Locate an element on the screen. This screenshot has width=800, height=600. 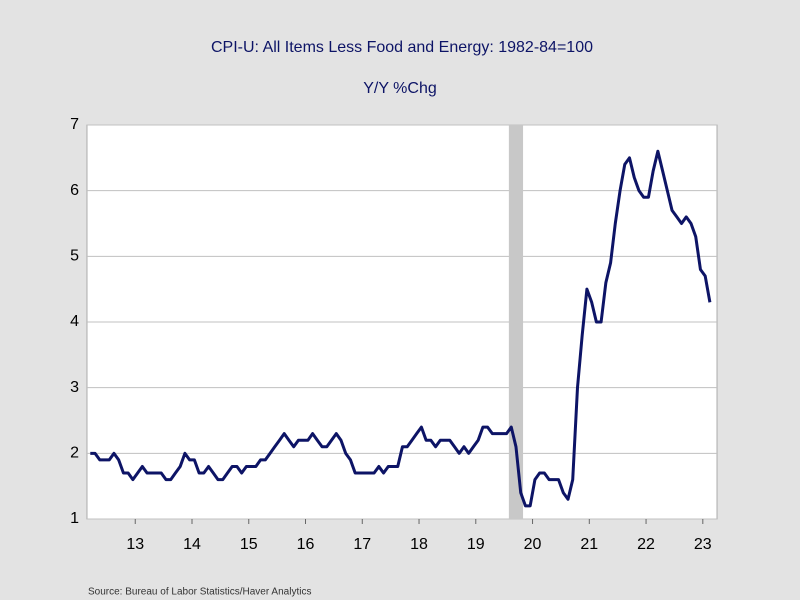
chart-subtitle: Y/Y %Chg is located at coordinates (400, 88).